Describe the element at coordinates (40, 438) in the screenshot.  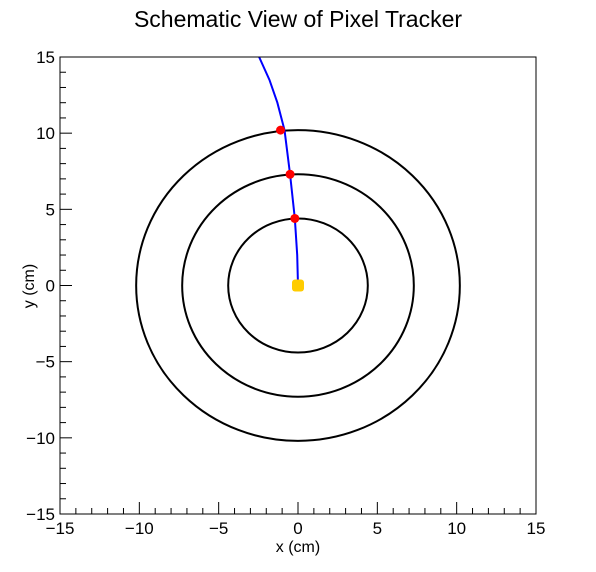
I see `y-tick-label: −10` at that location.